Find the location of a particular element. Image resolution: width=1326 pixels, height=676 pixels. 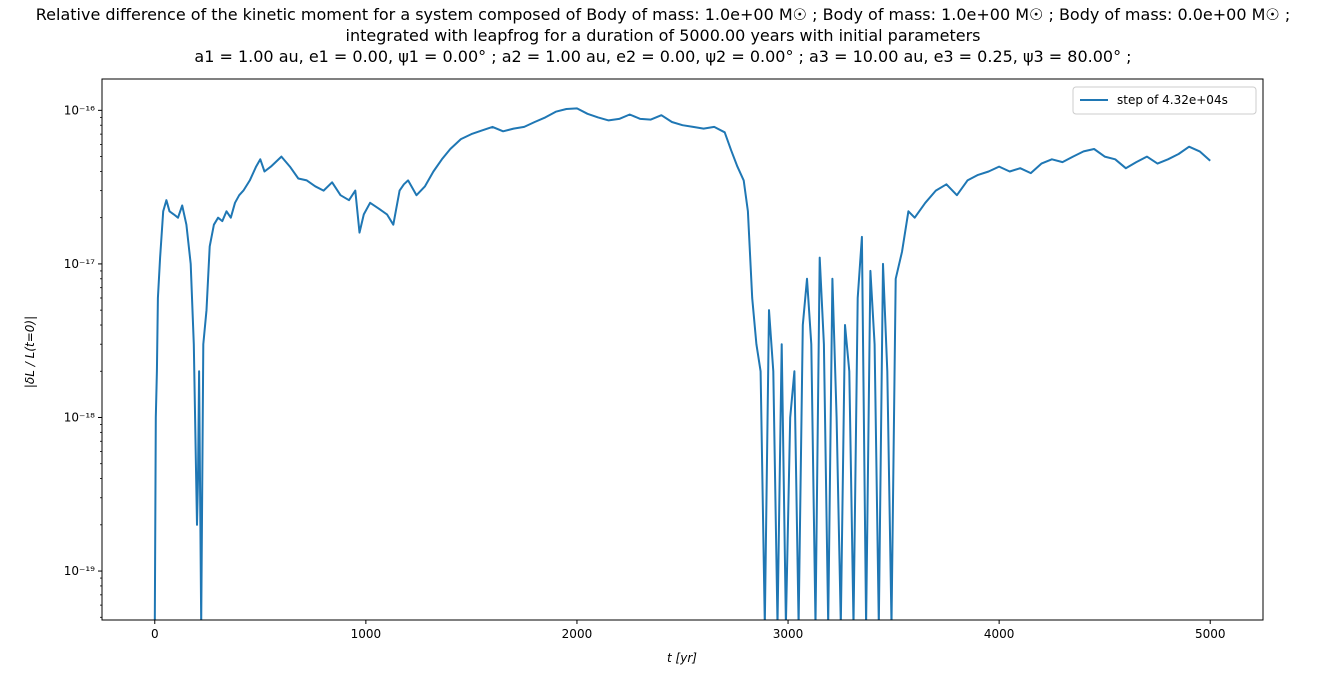

x-tick-label: 2000 is located at coordinates (577, 634).